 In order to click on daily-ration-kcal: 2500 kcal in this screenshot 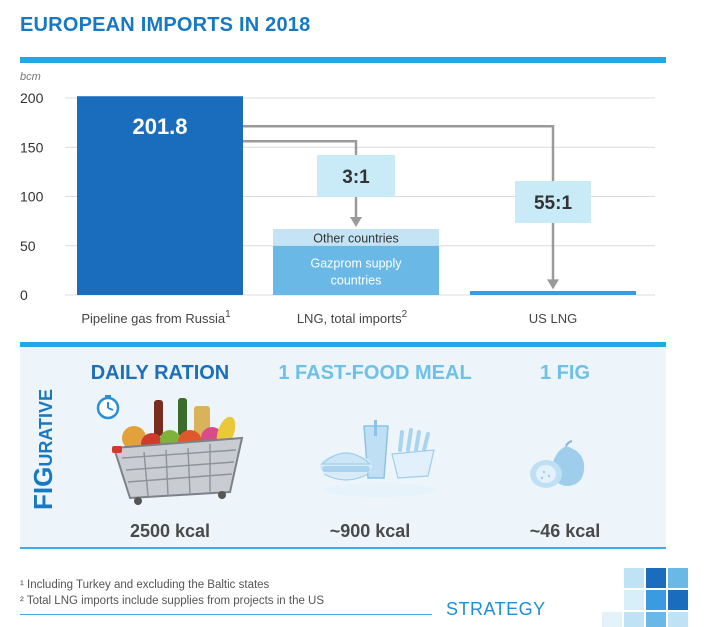, I will do `click(170, 531)`.